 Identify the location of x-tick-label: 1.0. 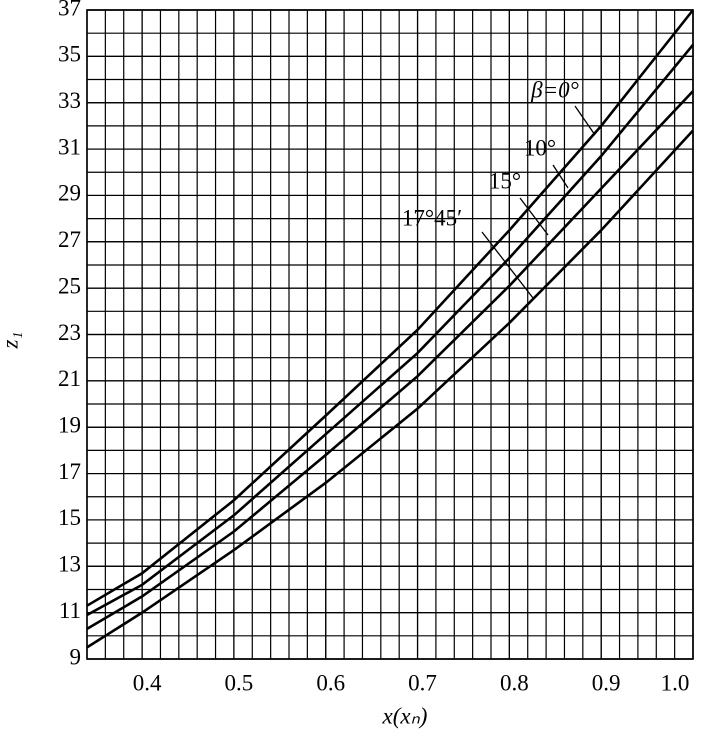
(675, 682).